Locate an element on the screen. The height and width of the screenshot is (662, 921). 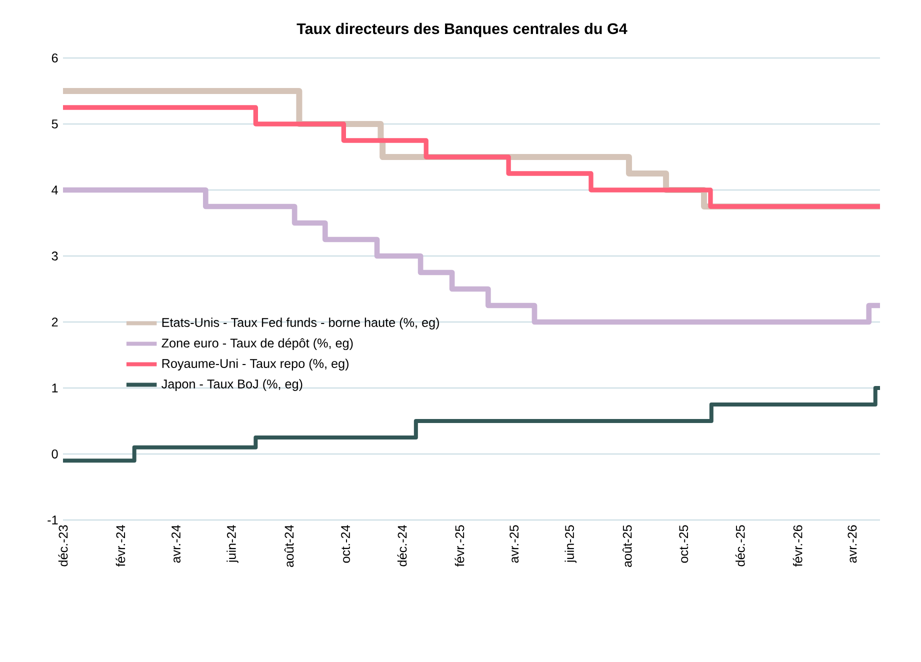
y-tick-label: 4 is located at coordinates (55, 190).